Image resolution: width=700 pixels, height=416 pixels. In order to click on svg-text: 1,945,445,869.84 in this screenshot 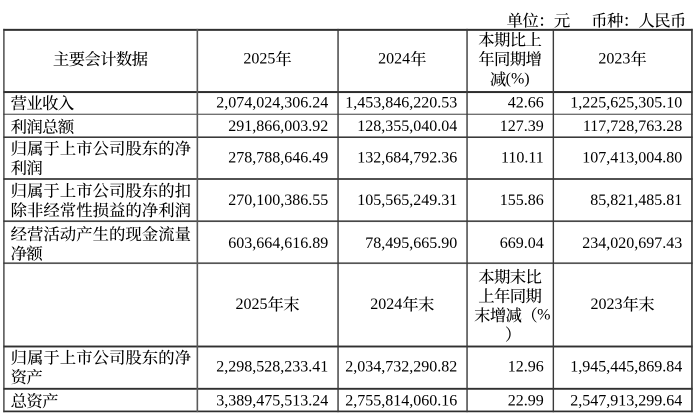, I will do `click(626, 367)`.